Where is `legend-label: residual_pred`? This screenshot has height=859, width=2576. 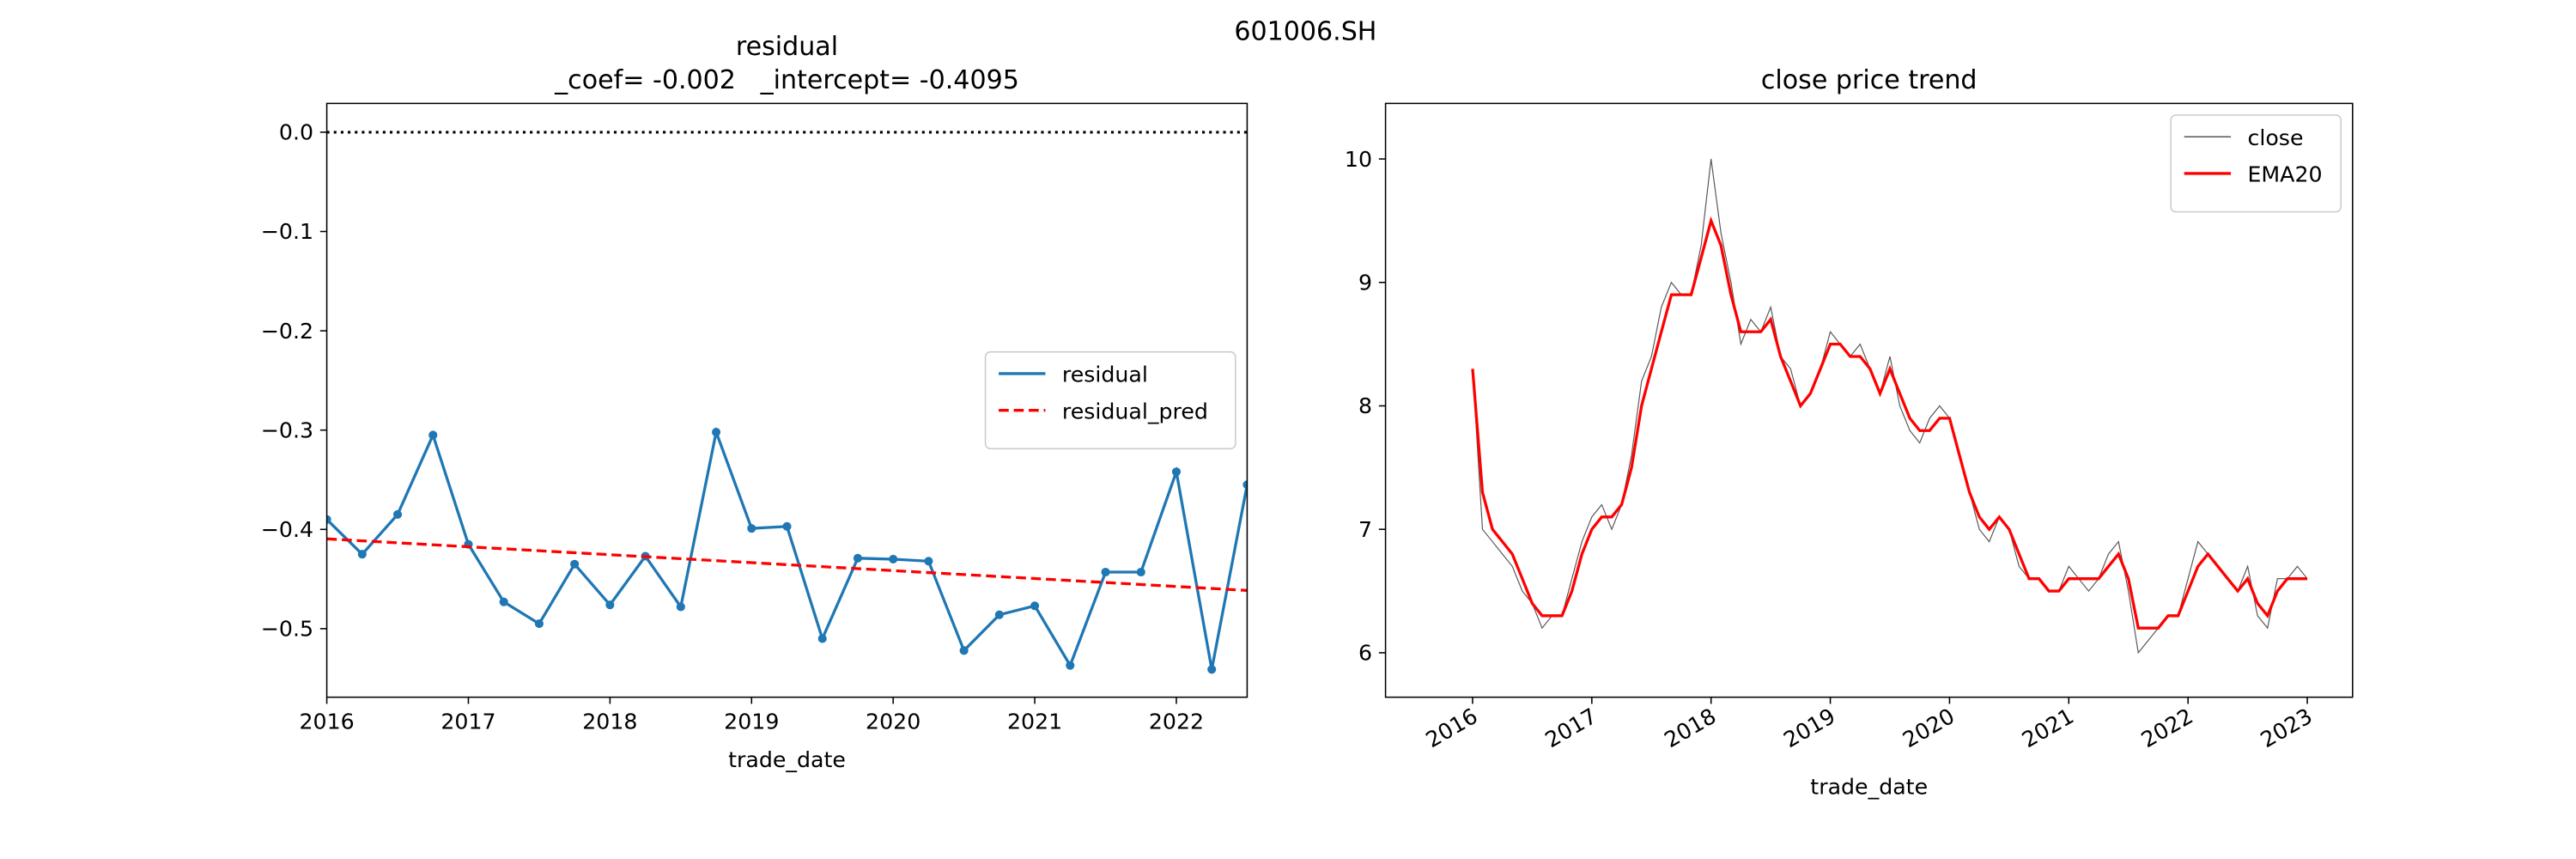
legend-label: residual_pred is located at coordinates (1135, 411).